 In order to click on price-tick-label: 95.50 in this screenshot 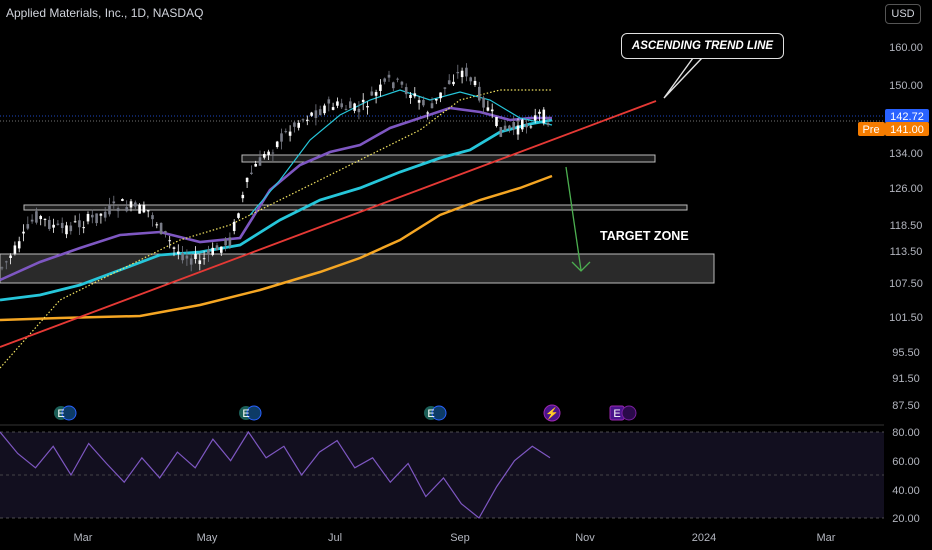, I will do `click(906, 353)`.